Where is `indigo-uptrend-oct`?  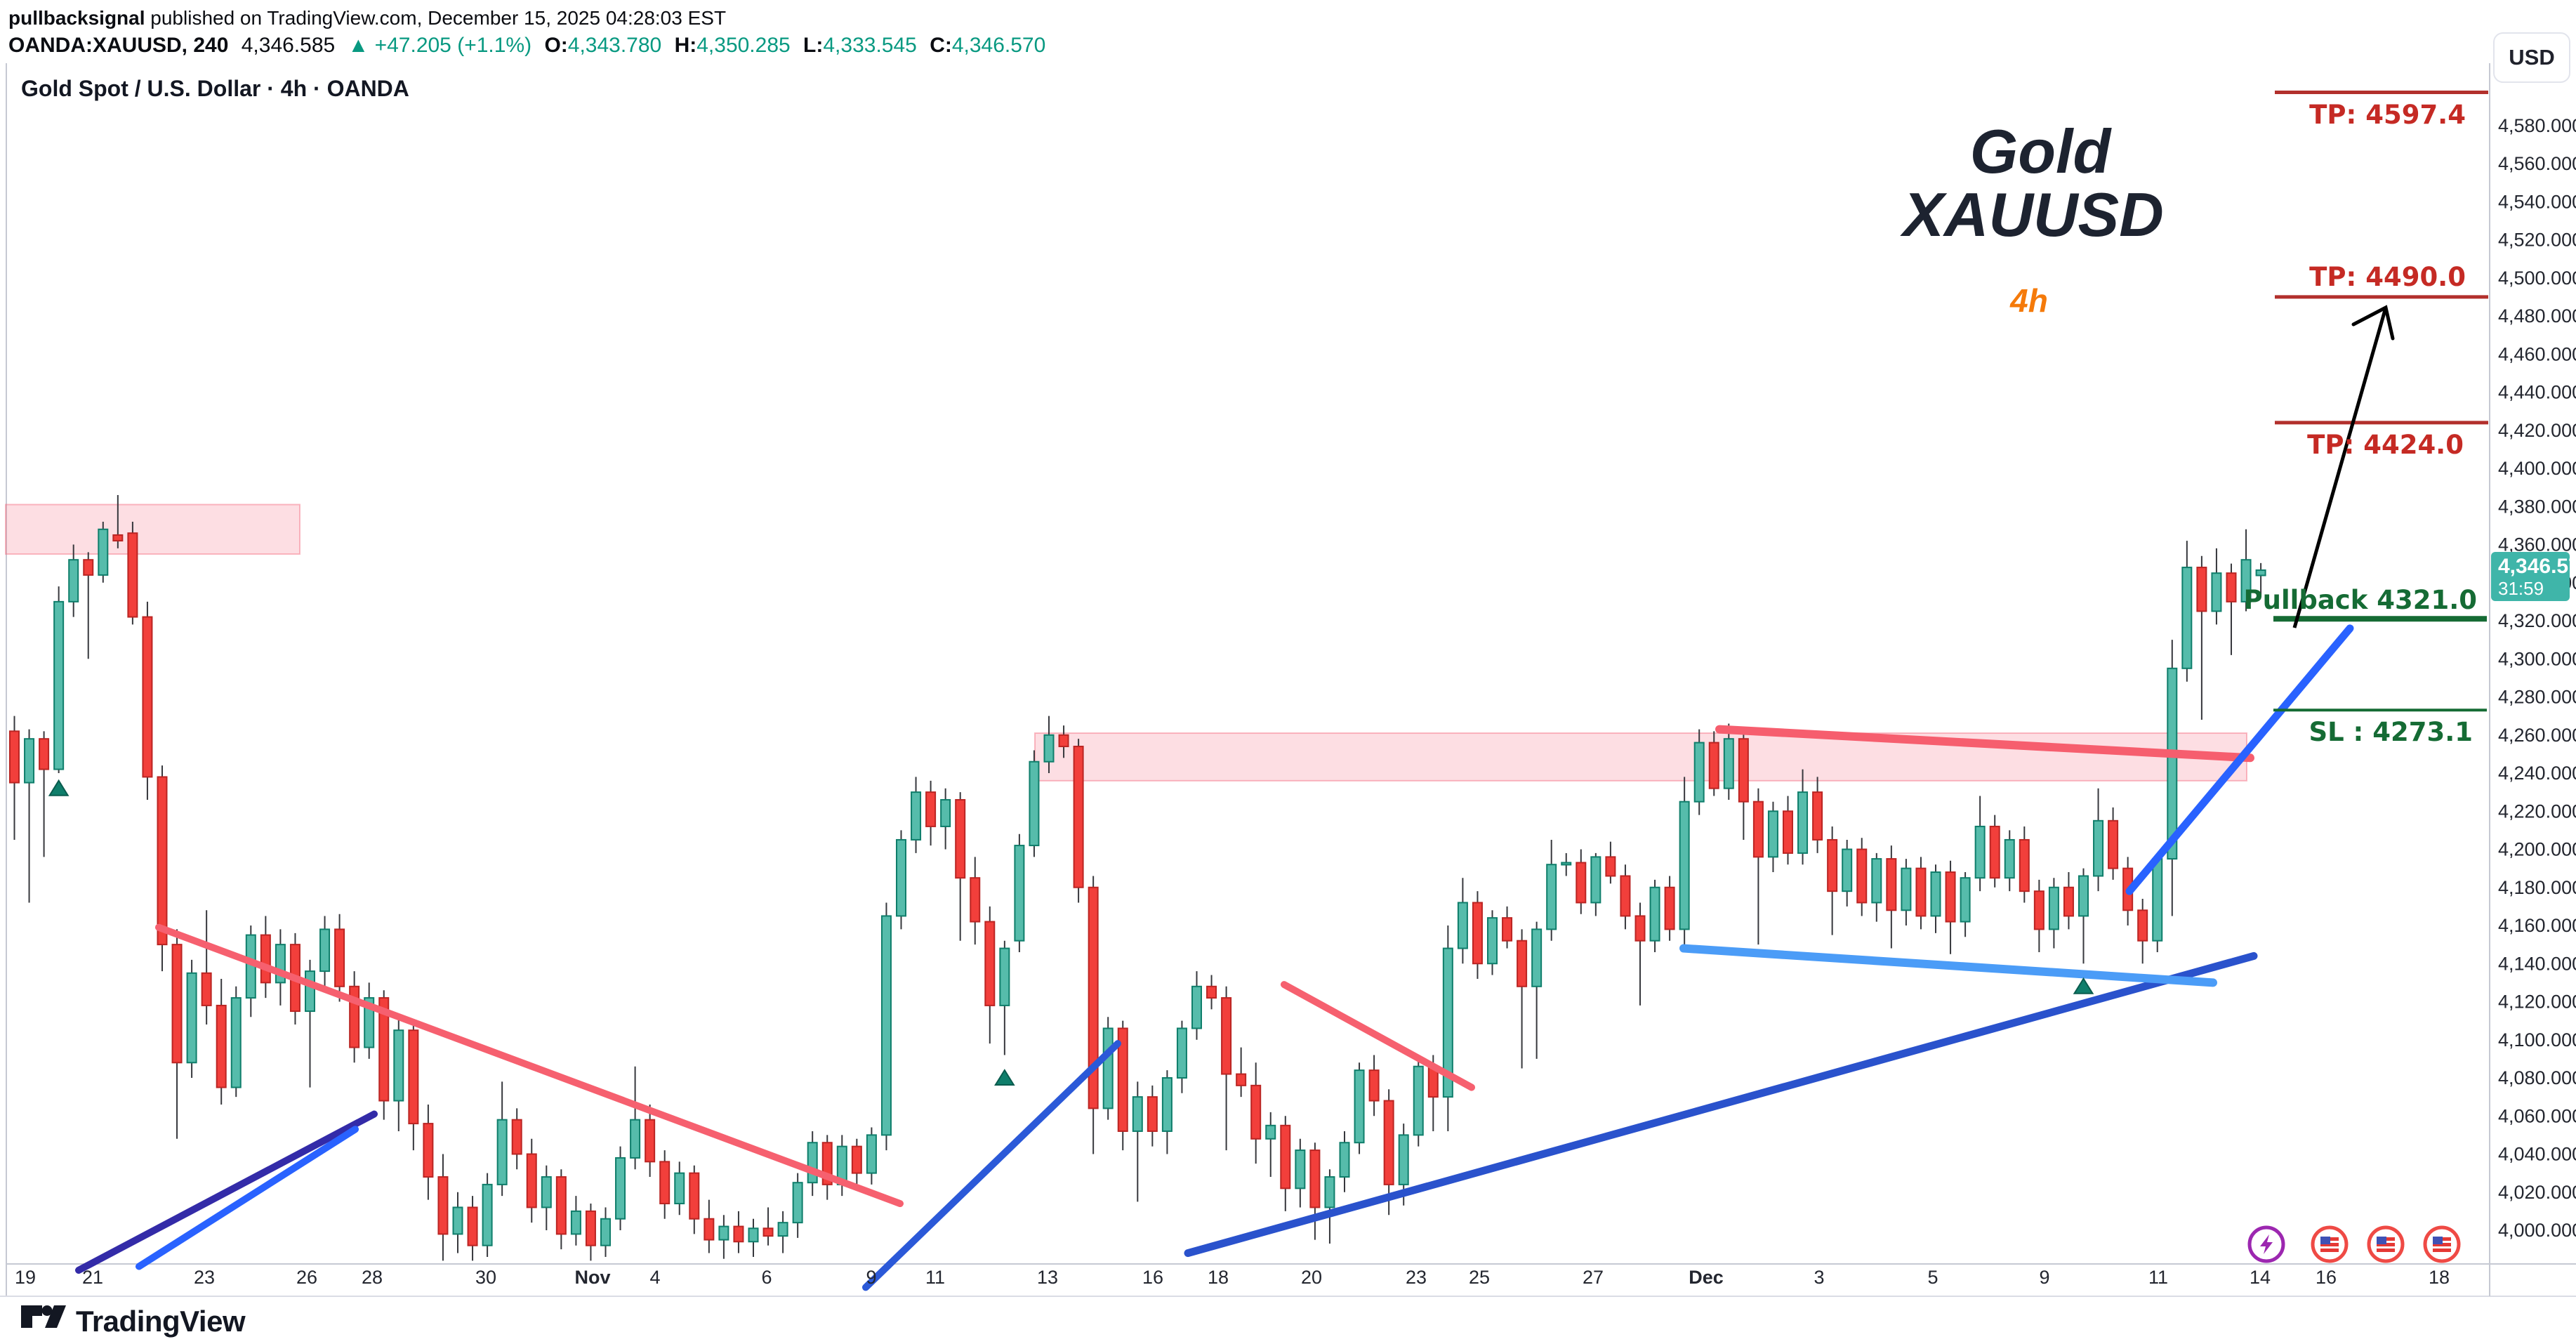 indigo-uptrend-oct is located at coordinates (226, 1192).